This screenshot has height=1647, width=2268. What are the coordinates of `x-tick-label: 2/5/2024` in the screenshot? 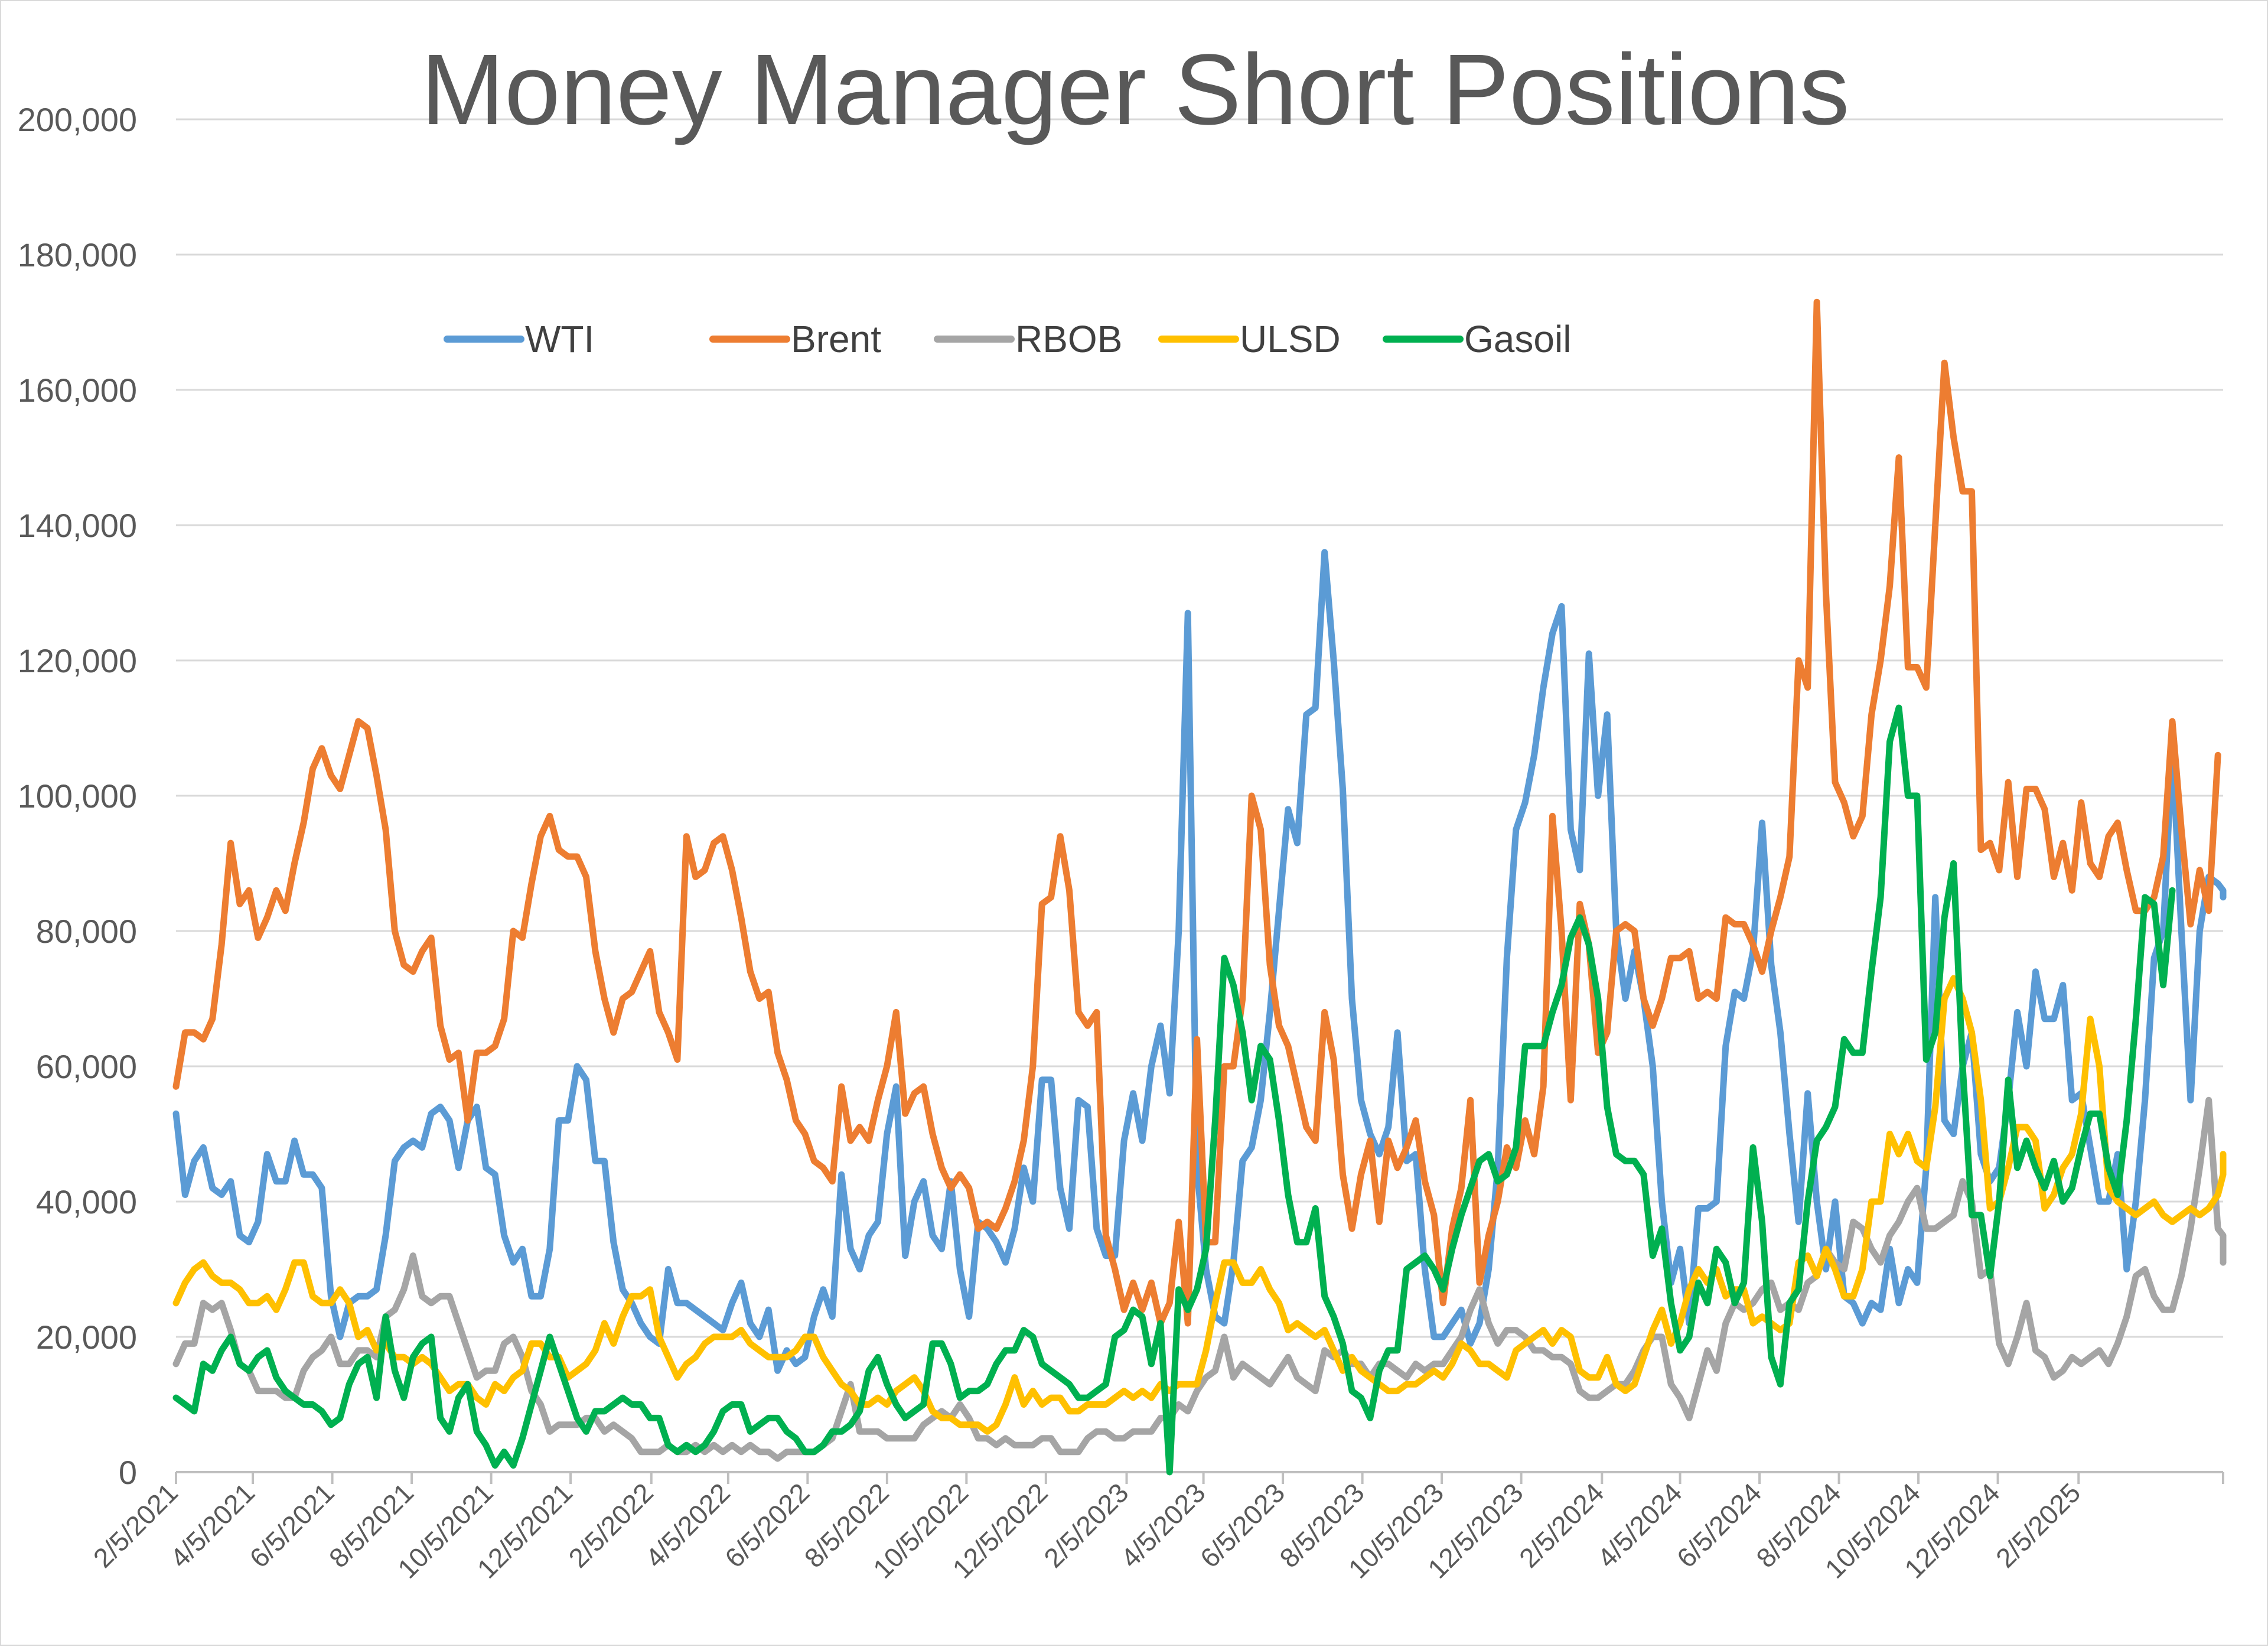 It's located at (1561, 1525).